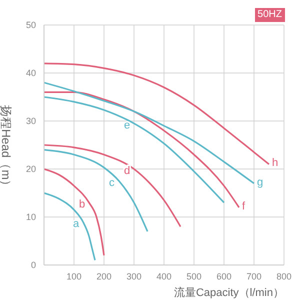  I want to click on series-label: g, so click(260, 182).